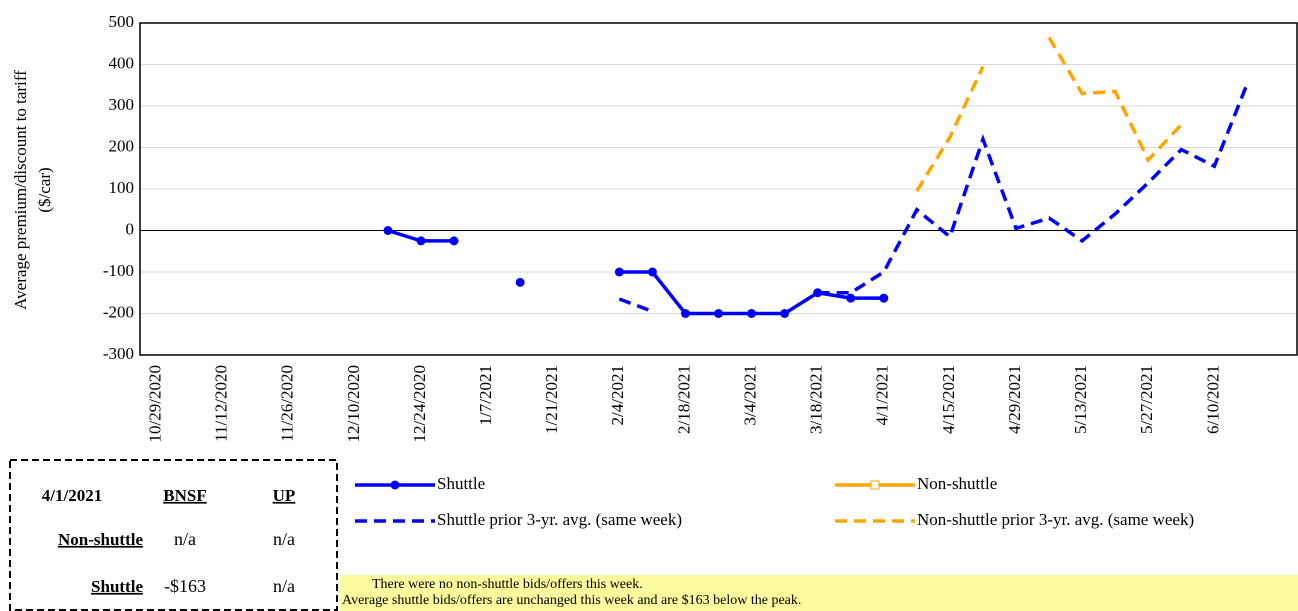 This screenshot has width=1298, height=611. Describe the element at coordinates (185, 586) in the screenshot. I see `table-cell: -$163` at that location.